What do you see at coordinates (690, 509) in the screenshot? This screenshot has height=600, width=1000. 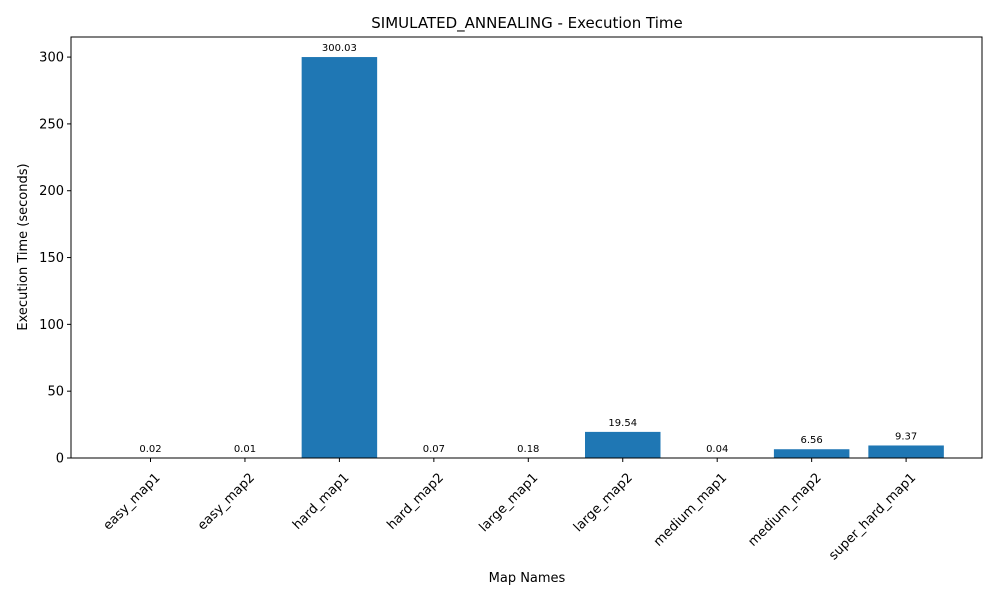 I see `x-tick-label-medium_map1: medium_map1` at bounding box center [690, 509].